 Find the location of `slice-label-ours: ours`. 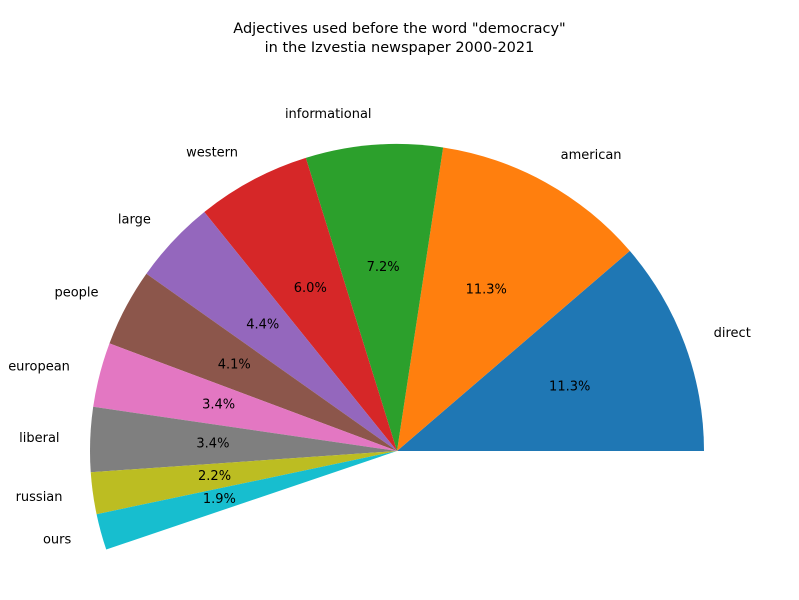

slice-label-ours: ours is located at coordinates (57, 540).